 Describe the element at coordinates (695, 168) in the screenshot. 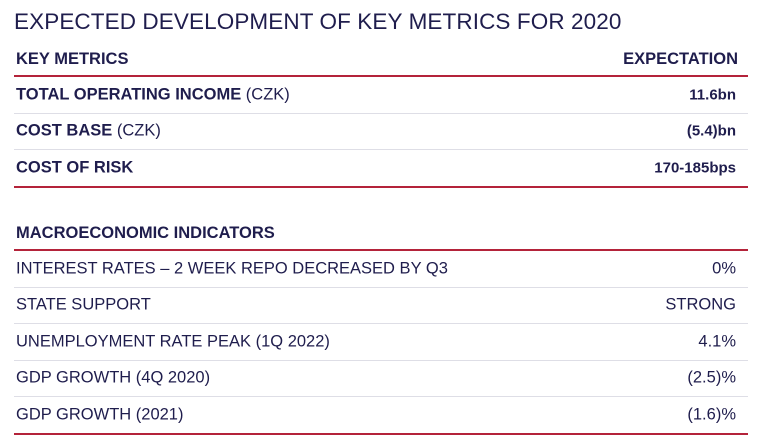

I see `metric-value: 170-185bps` at that location.